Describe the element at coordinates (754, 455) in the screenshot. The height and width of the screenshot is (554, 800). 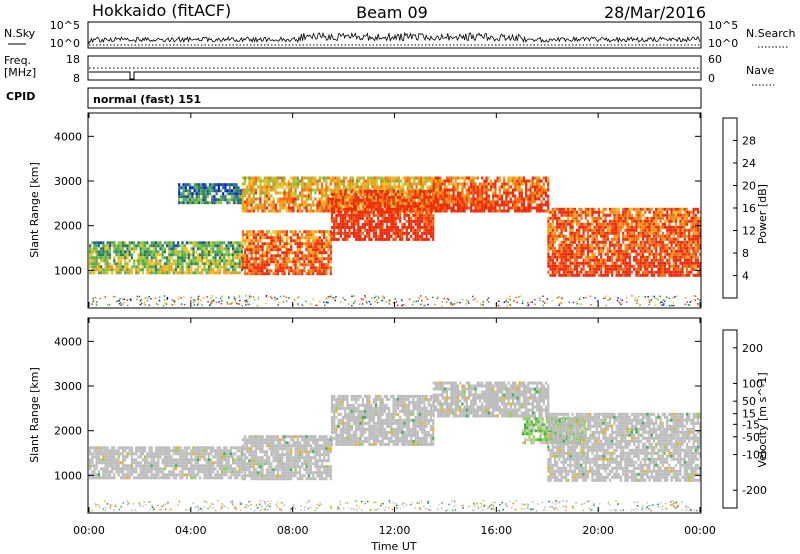
I see `colorbar-tick-label: -100` at that location.